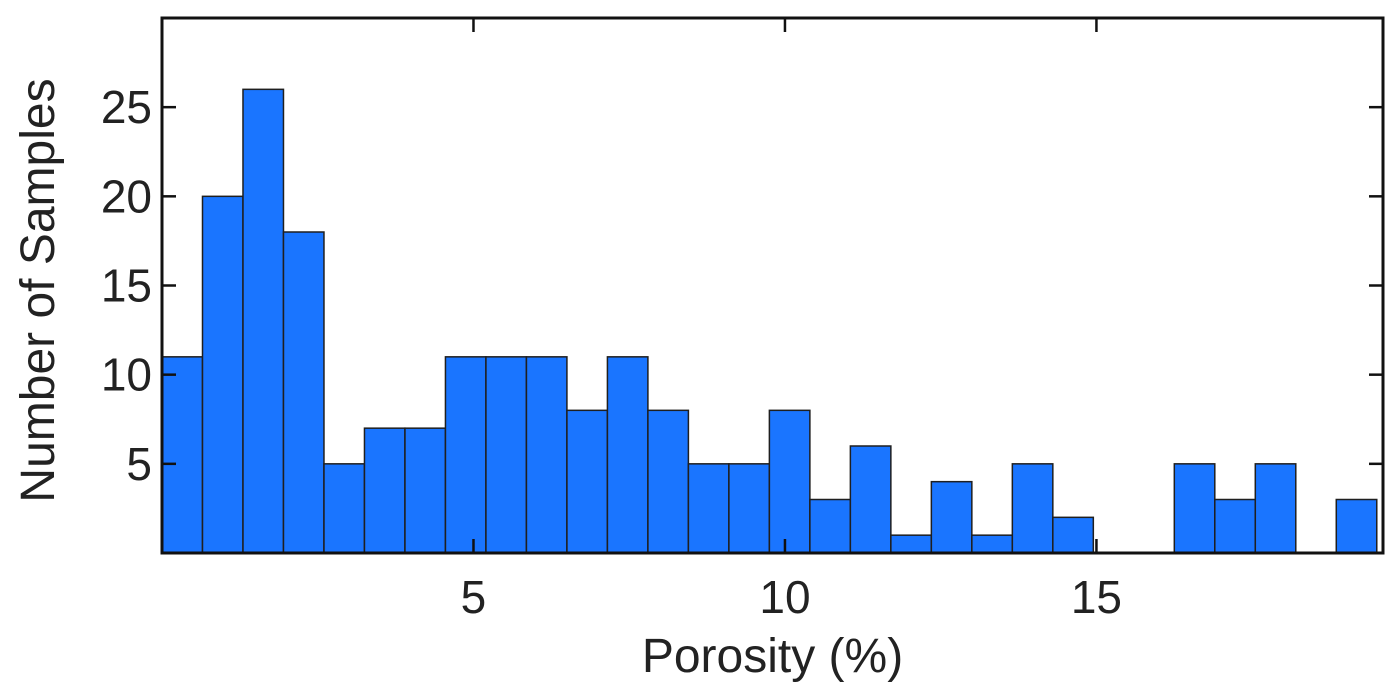 This screenshot has width=1399, height=693. I want to click on y-tick-label: 5, so click(139, 464).